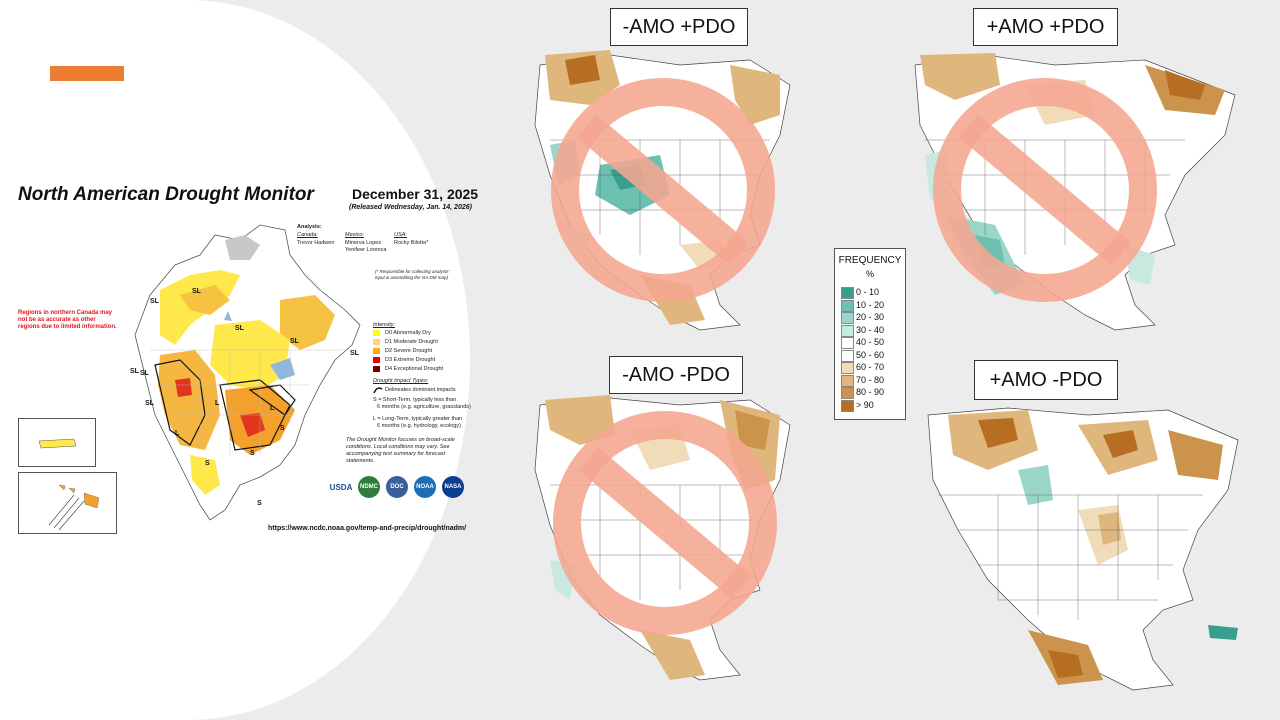 This screenshot has width=1280, height=720. I want to click on usa-label: USA:, so click(400, 235).